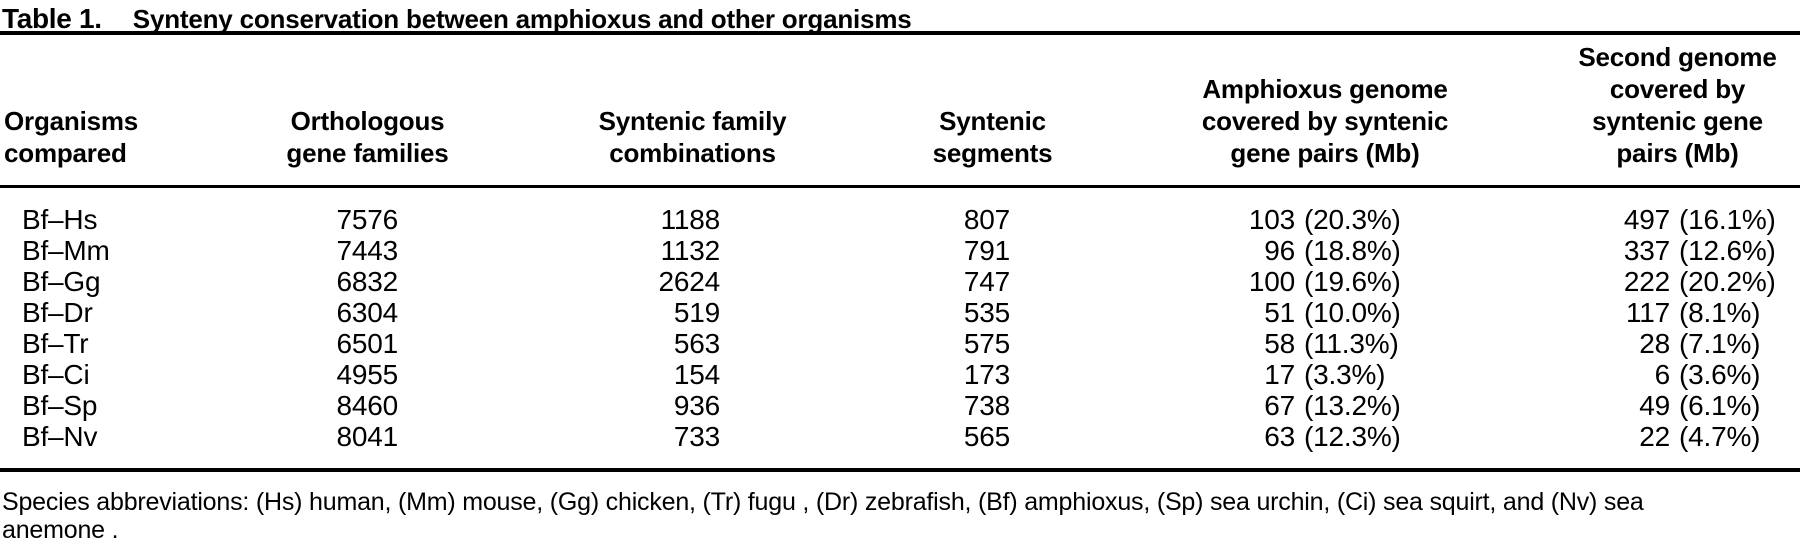  I want to click on segments-cell: 575, so click(986, 343).